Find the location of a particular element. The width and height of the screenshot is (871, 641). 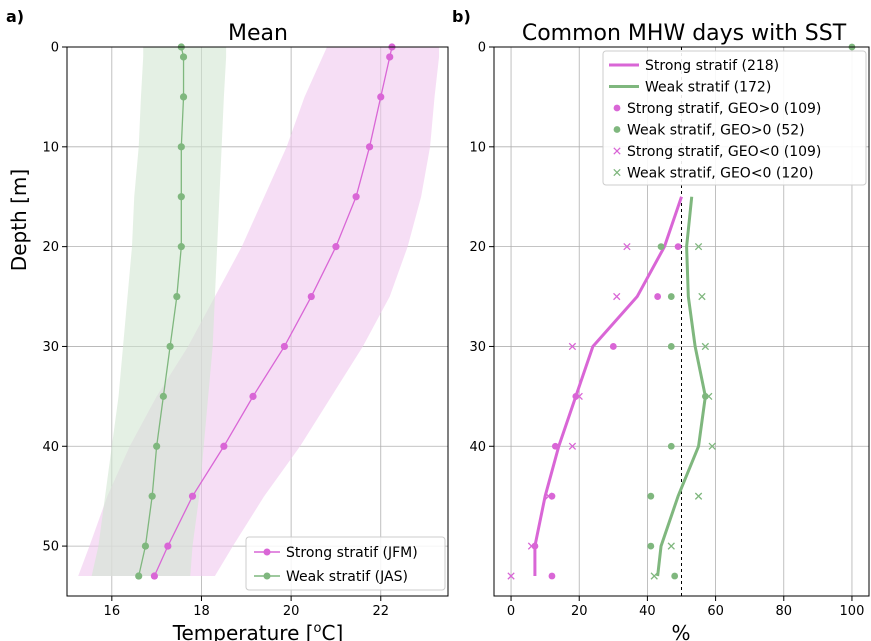

y-tick-label: 10 is located at coordinates (50, 147).